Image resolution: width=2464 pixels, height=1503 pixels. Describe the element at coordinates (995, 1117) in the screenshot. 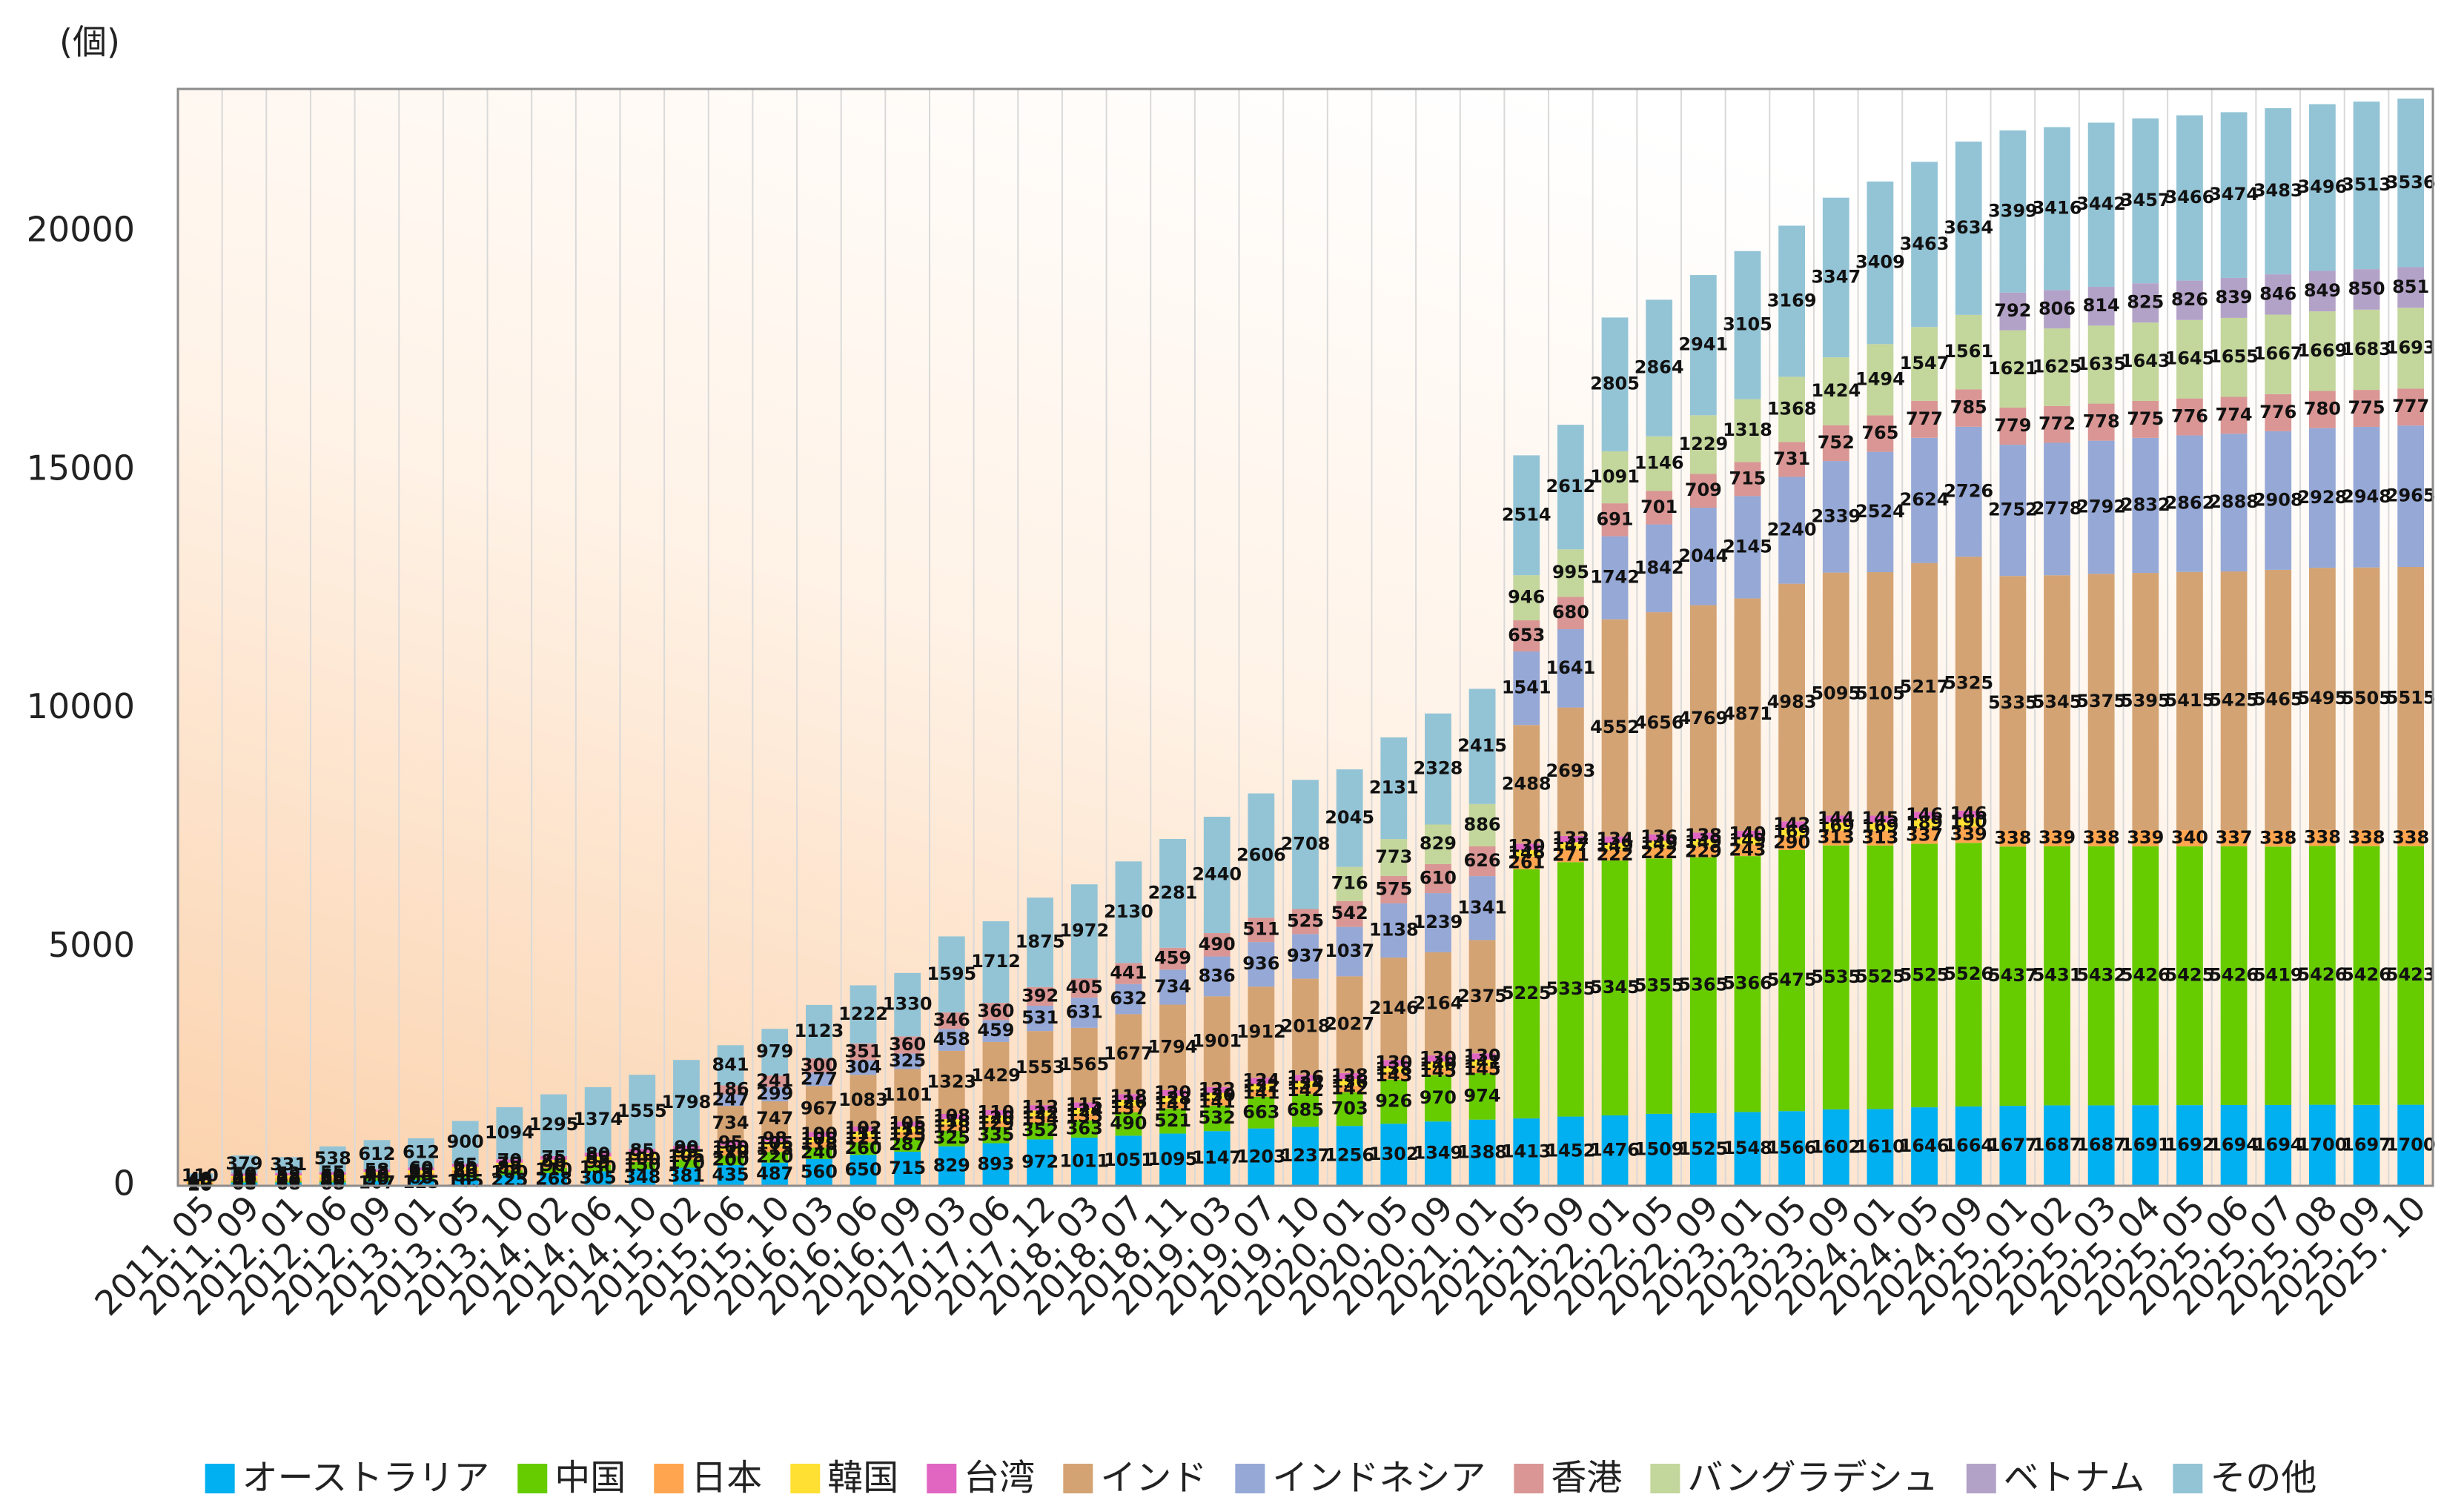

I see `value-label: 120` at that location.